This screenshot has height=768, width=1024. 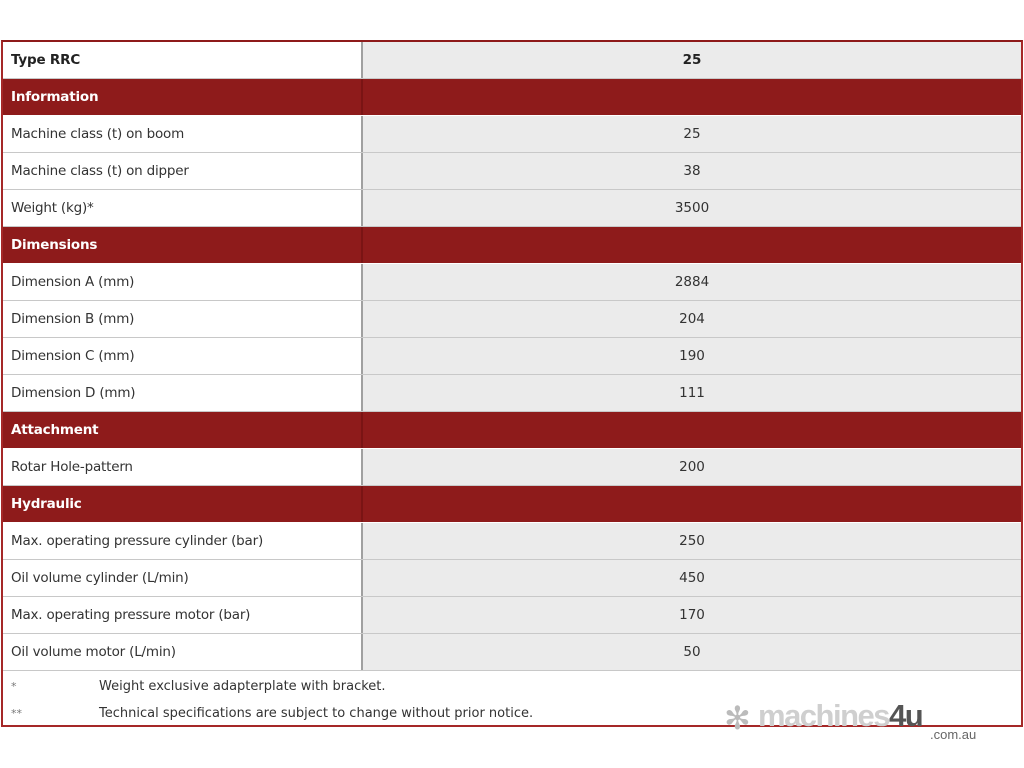 What do you see at coordinates (183, 430) in the screenshot?
I see `section-title: Attachment` at bounding box center [183, 430].